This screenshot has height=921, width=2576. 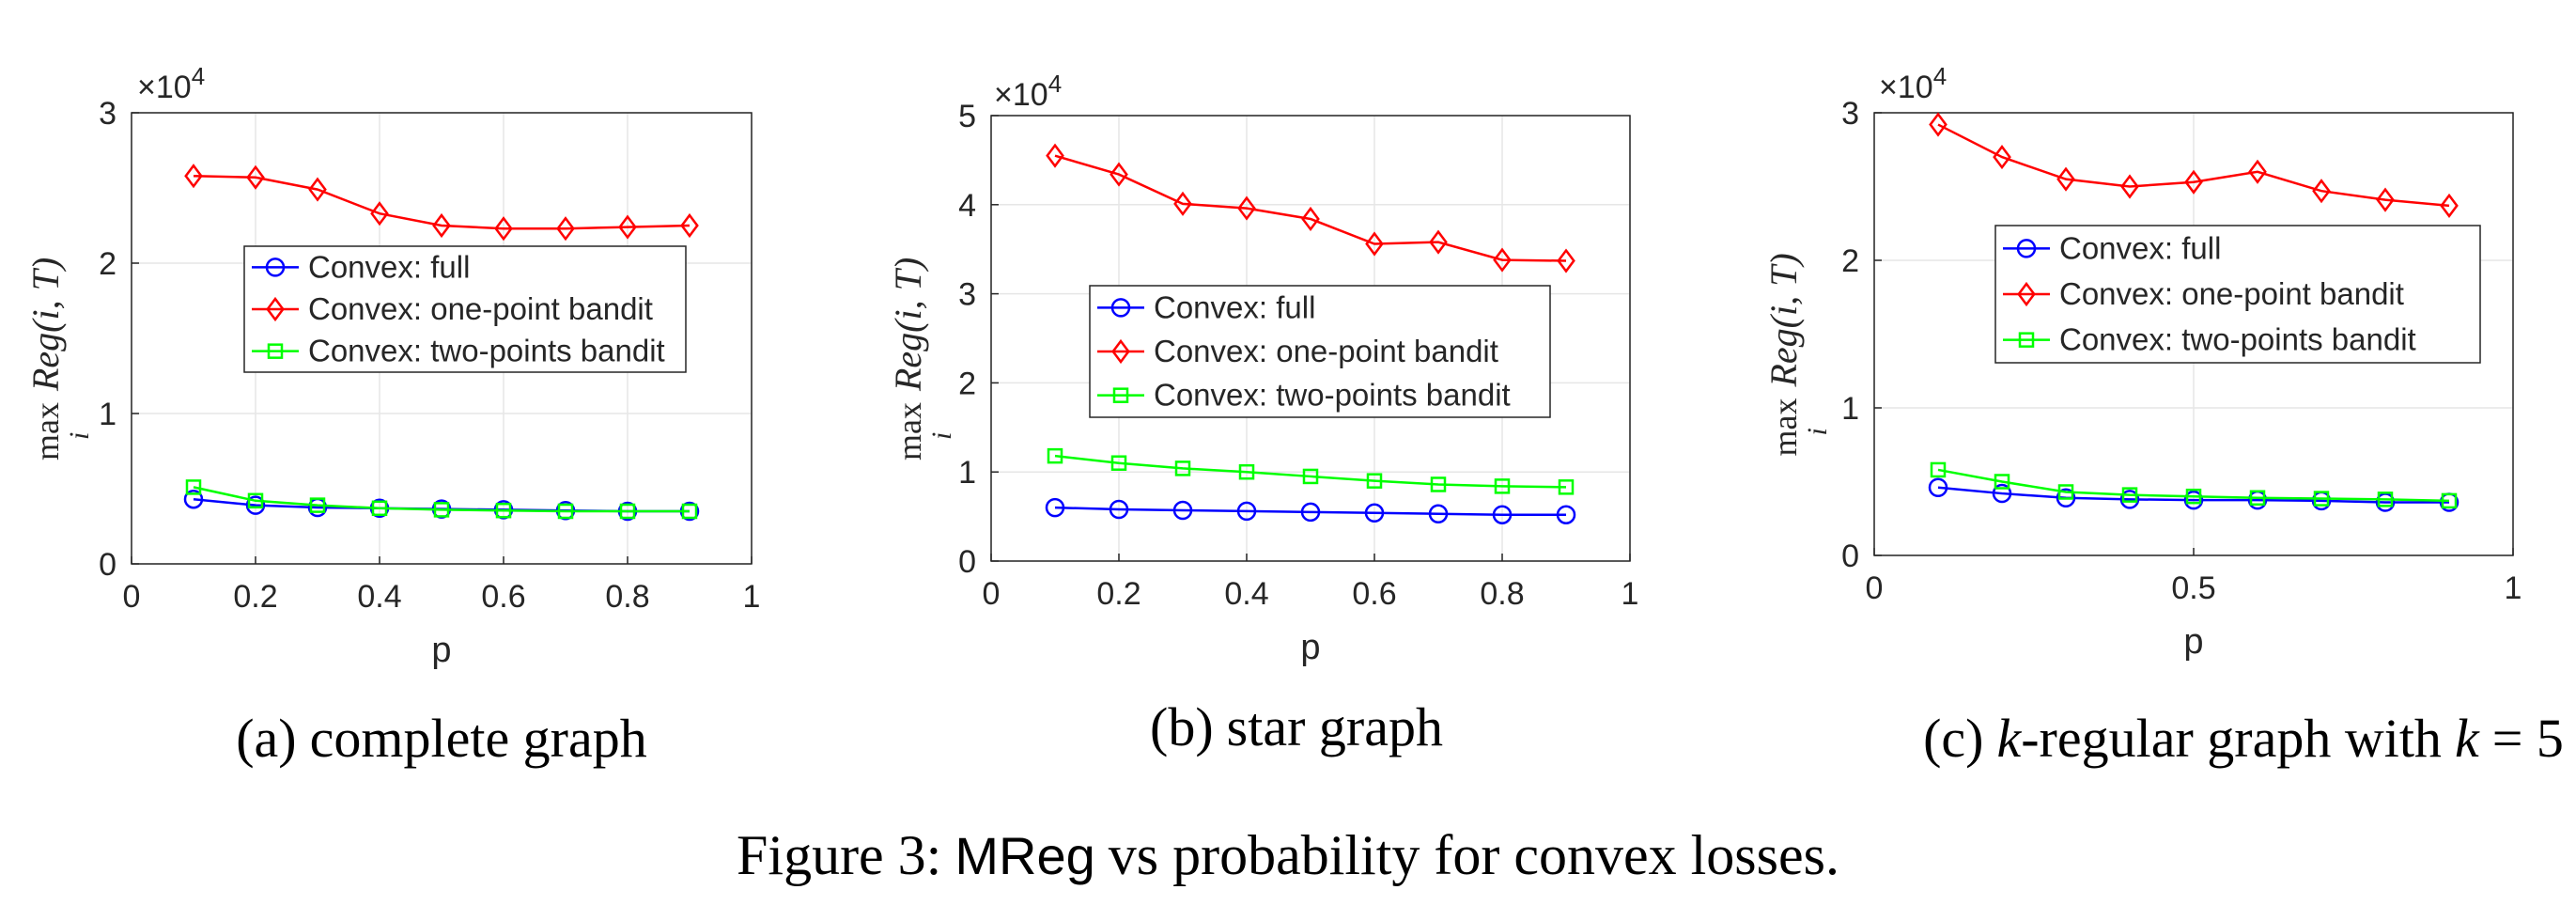 I want to click on y-exponent-label: ×10⁴, so click(x=171, y=83).